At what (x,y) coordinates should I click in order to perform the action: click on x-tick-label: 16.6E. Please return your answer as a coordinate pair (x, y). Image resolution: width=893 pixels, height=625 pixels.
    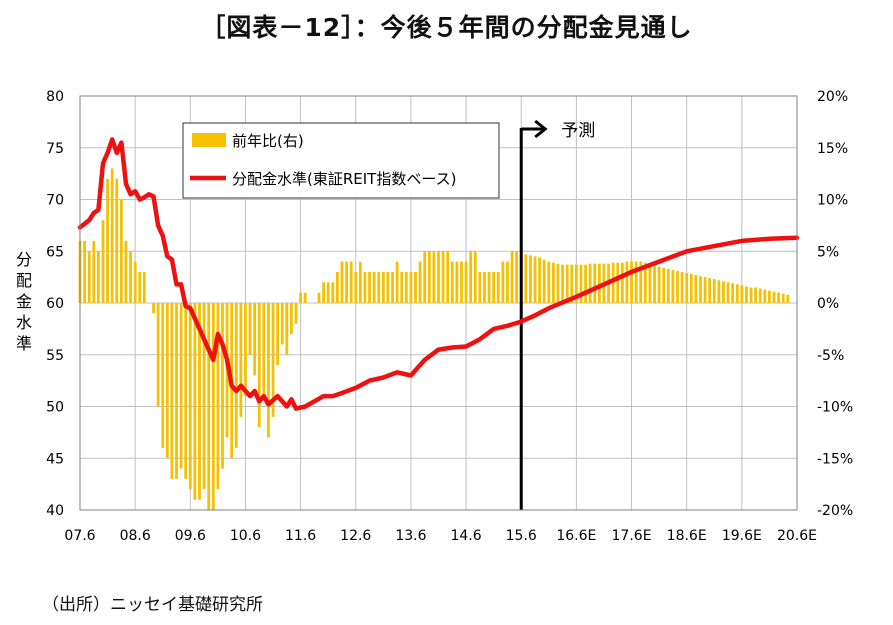
    Looking at the image, I should click on (576, 536).